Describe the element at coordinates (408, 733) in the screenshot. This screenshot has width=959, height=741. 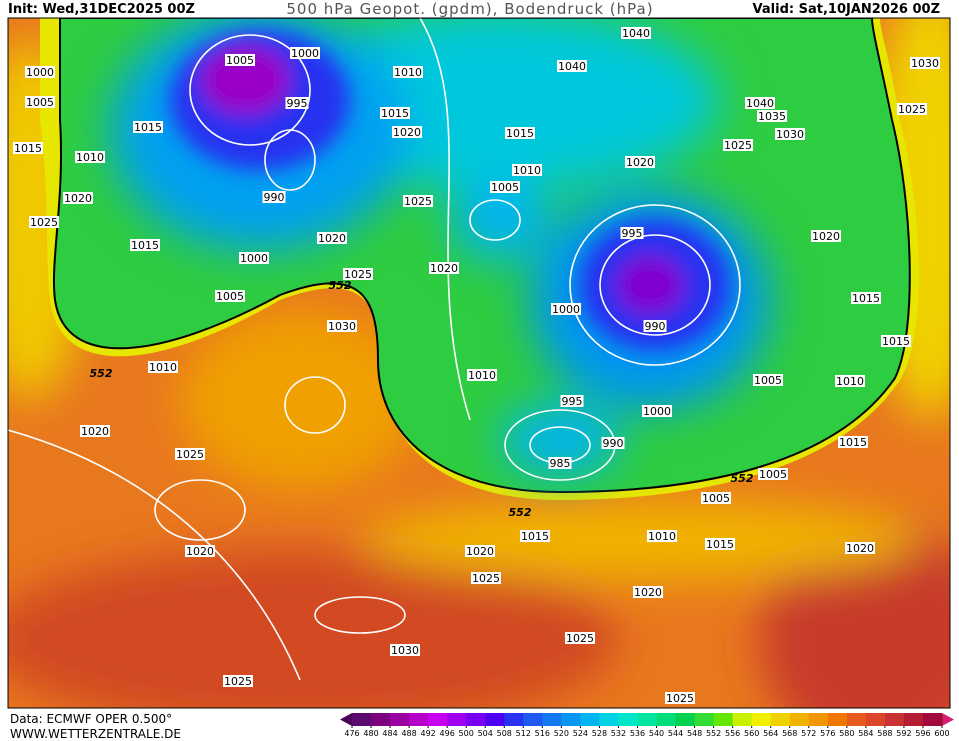
I see `legend-label: 488` at that location.